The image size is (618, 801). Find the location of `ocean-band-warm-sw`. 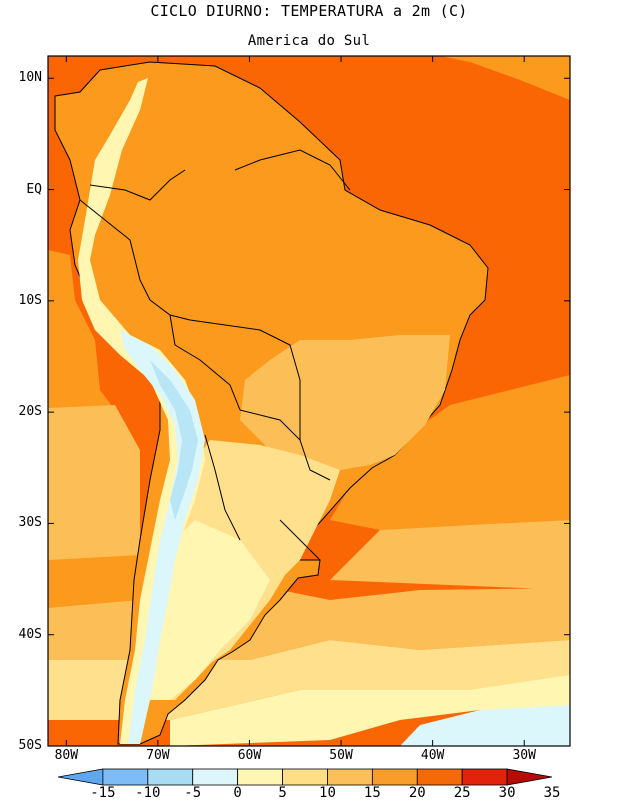

ocean-band-warm-sw is located at coordinates (94, 582).